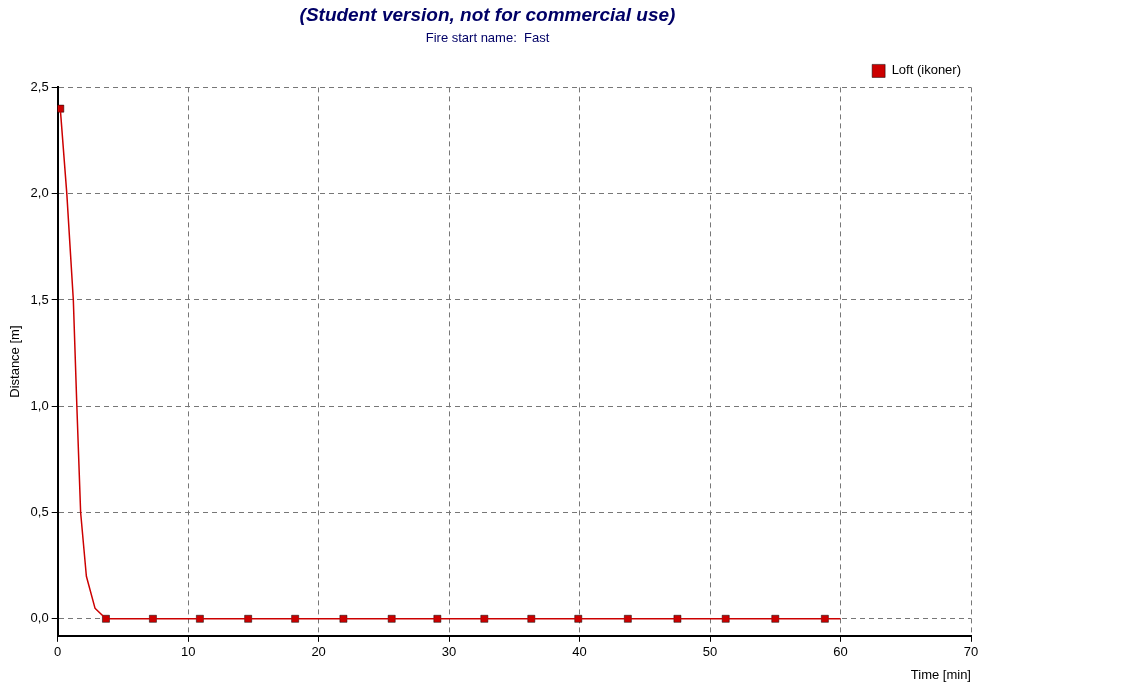  I want to click on y-tick-label: 1,5, so click(39, 299).